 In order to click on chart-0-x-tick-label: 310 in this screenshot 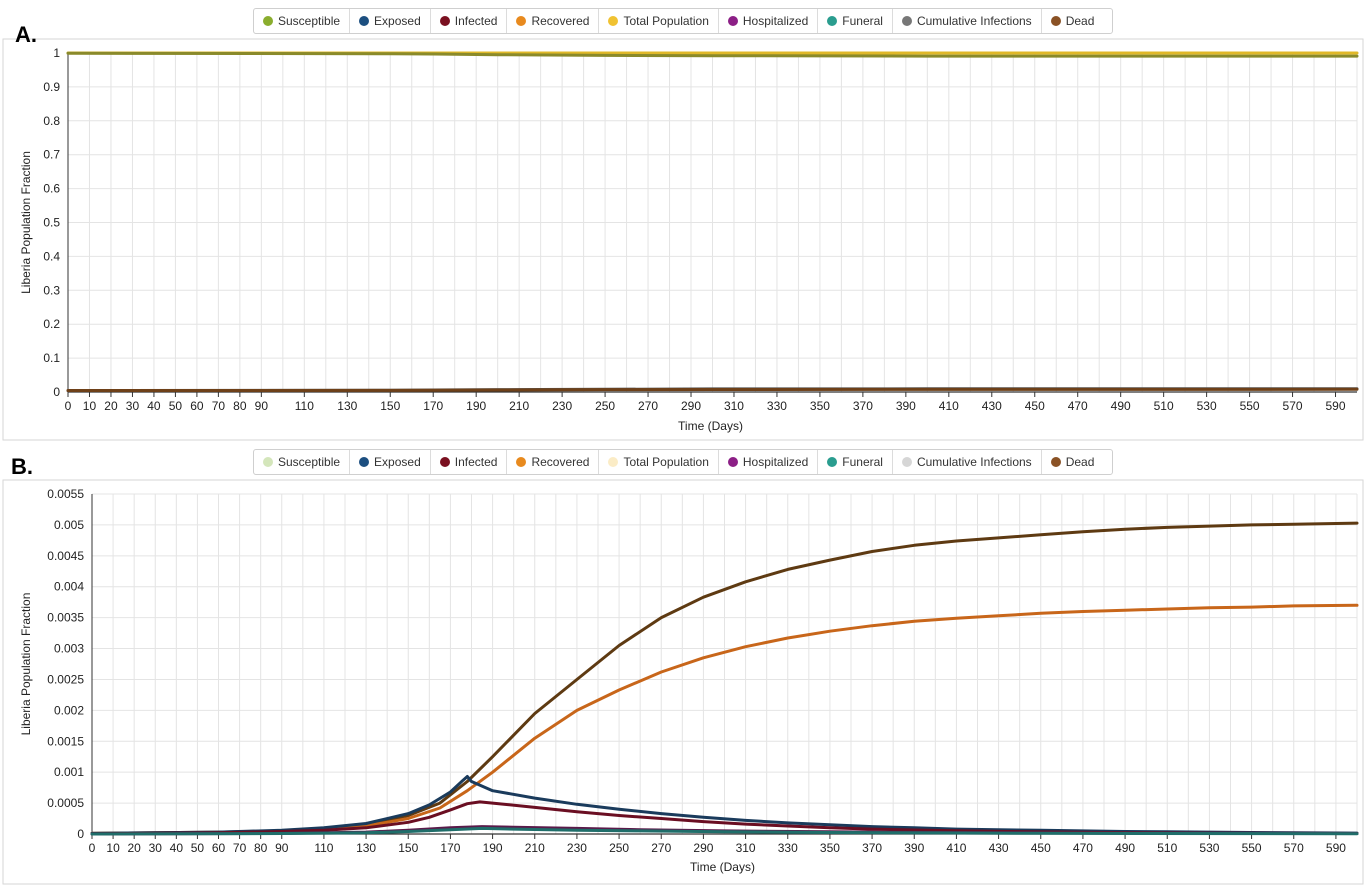, I will do `click(734, 406)`.